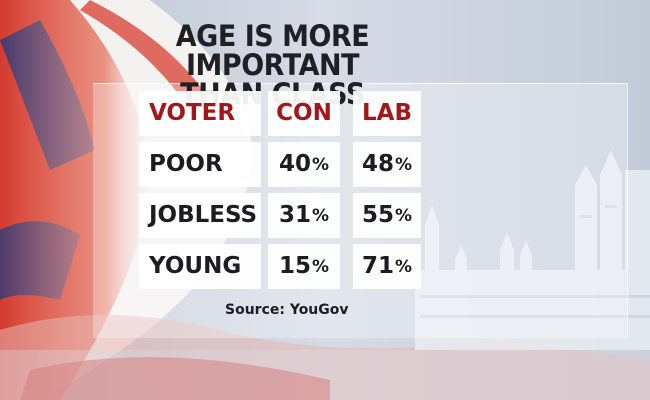  I want to click on value-lab-young: 71, so click(377, 266).